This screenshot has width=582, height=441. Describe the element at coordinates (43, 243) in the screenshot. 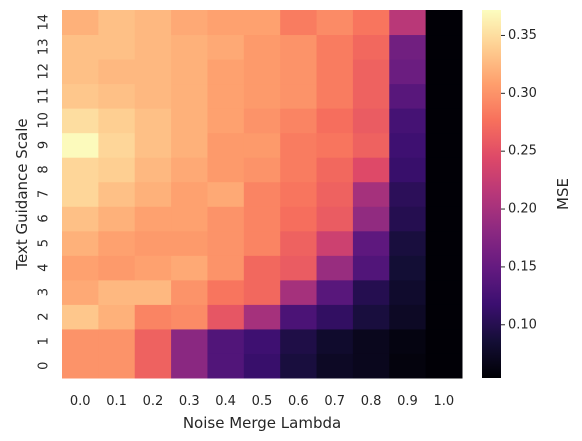

I see `y-tick-label: 5` at that location.